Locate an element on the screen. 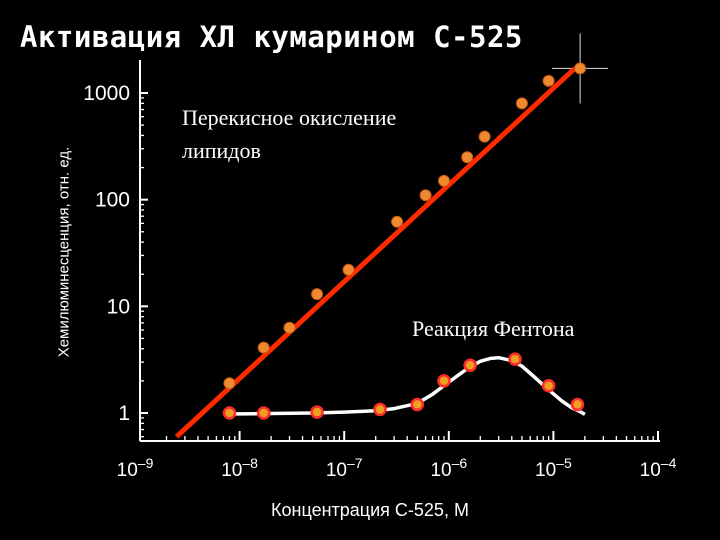 The height and width of the screenshot is (540, 720). fenton-annotation: Реакция Фентона is located at coordinates (493, 328).